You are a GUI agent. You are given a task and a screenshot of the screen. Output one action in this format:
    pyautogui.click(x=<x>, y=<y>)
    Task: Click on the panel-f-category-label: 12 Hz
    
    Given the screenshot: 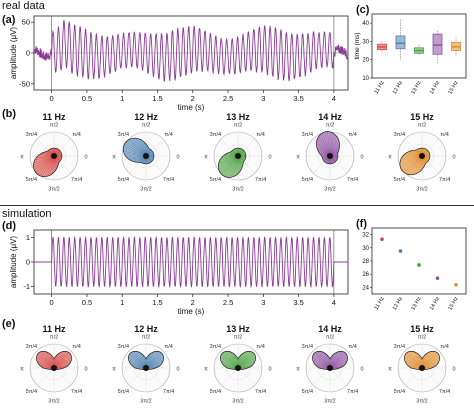 What is the action you would take?
    pyautogui.click(x=398, y=304)
    